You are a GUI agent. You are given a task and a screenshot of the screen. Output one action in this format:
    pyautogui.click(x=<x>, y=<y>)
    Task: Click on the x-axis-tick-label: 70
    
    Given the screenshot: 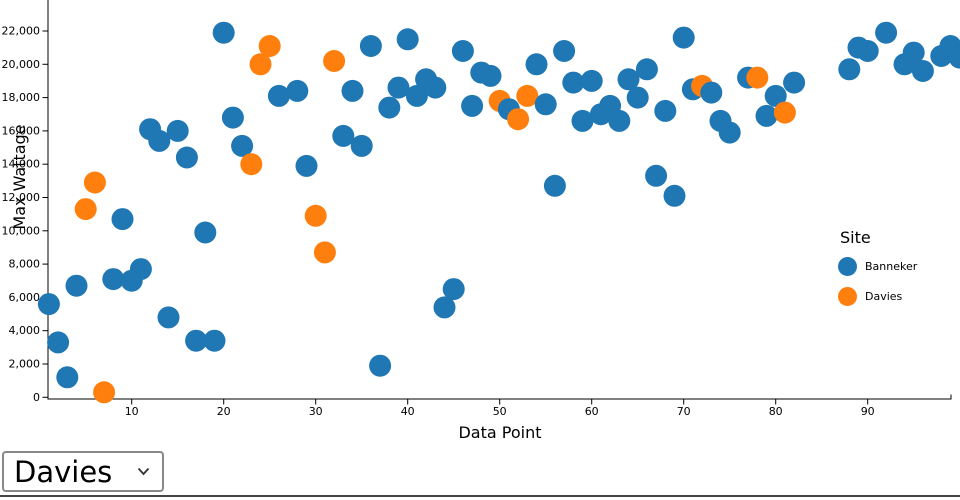 What is the action you would take?
    pyautogui.click(x=684, y=411)
    